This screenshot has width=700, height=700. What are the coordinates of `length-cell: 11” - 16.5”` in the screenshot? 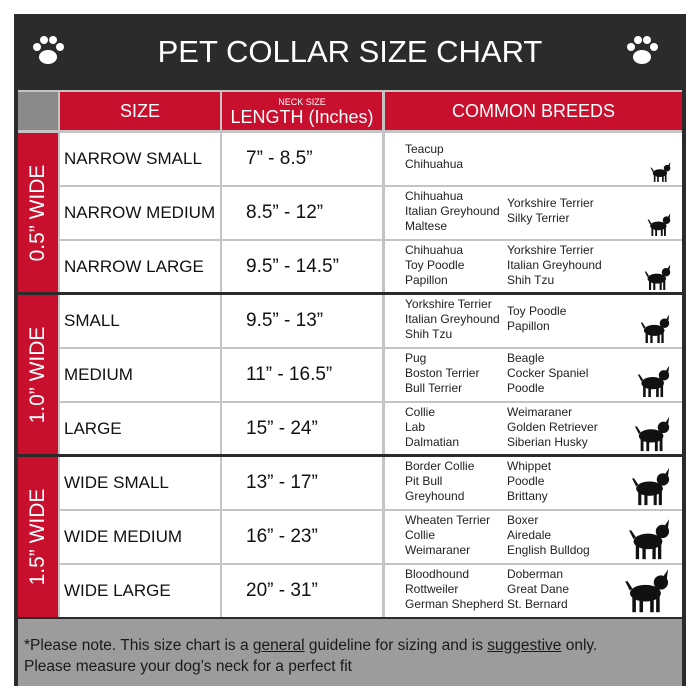 It's located at (302, 375).